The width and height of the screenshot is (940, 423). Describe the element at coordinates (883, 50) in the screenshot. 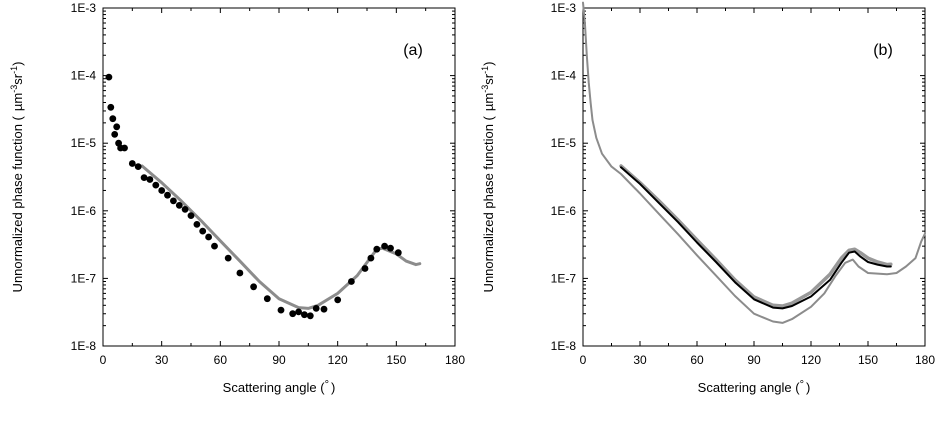

I see `panel-label: (b)` at that location.